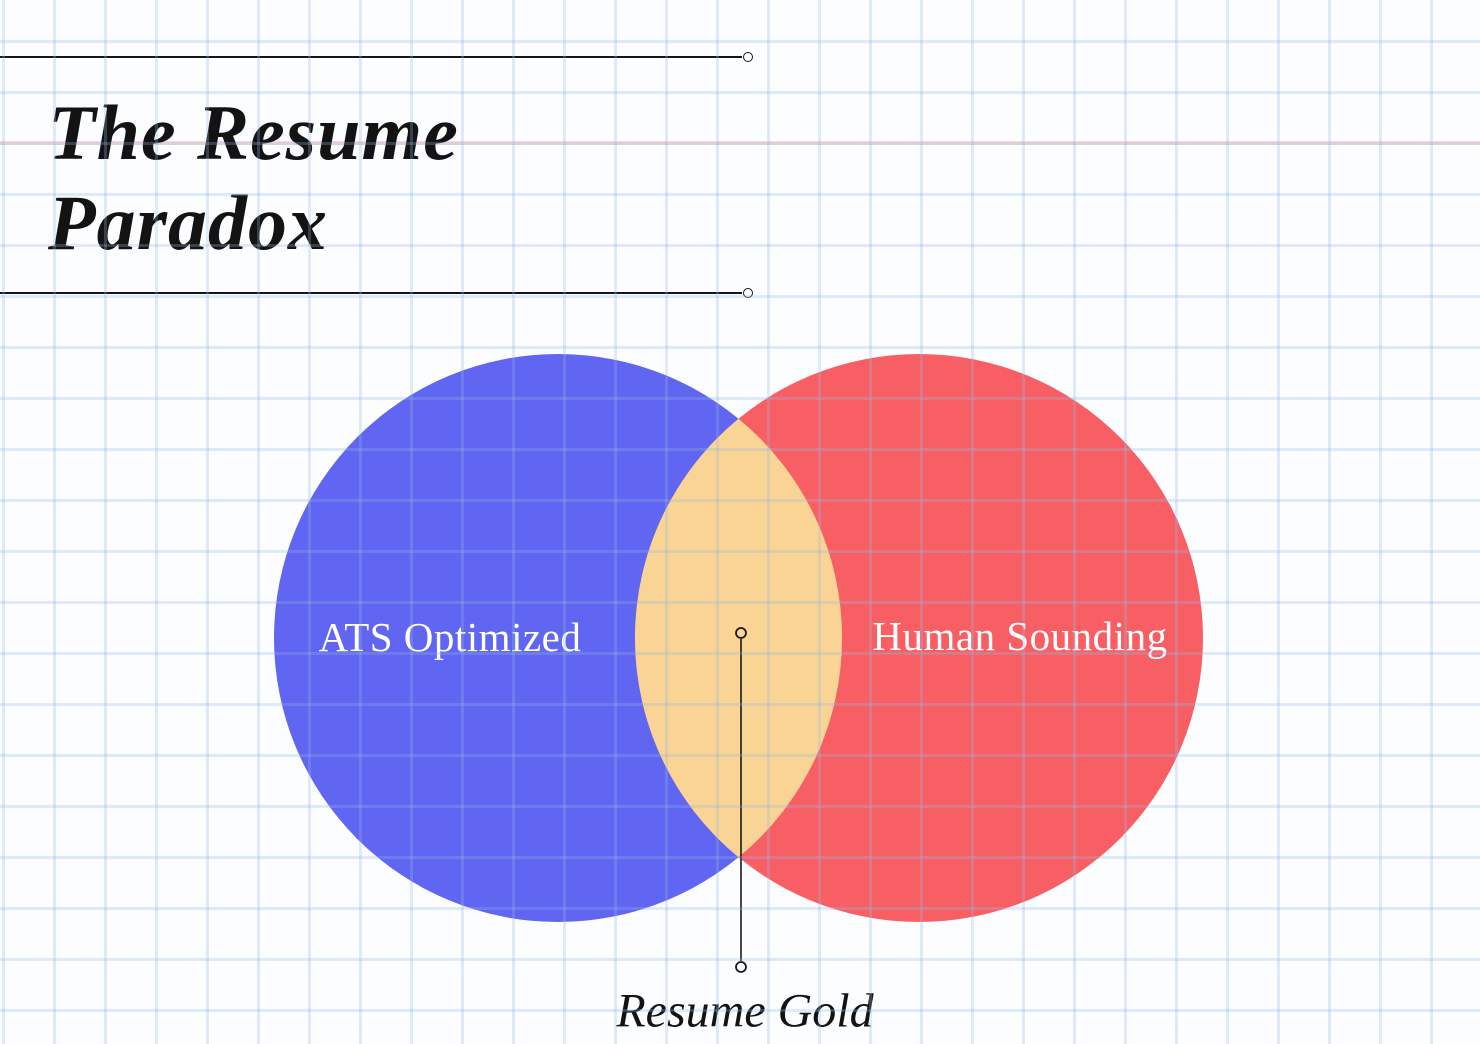  What do you see at coordinates (376, 293) in the screenshot?
I see `bottom-rule` at bounding box center [376, 293].